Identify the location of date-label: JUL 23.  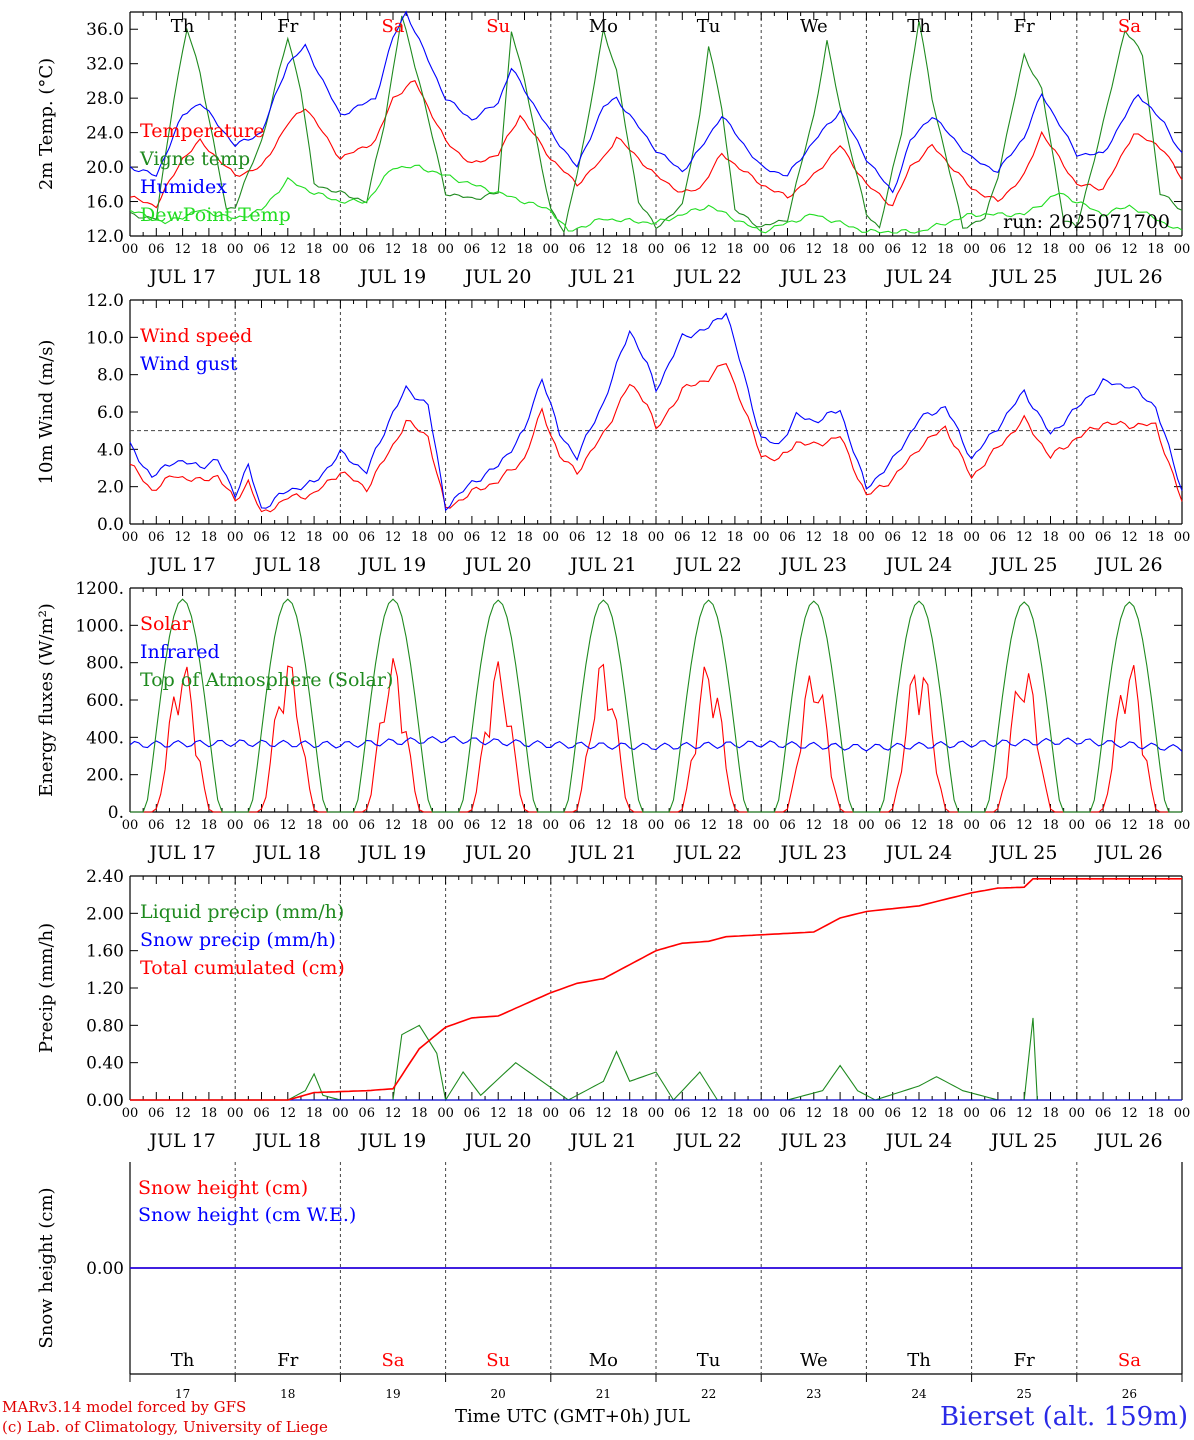
(813, 1141).